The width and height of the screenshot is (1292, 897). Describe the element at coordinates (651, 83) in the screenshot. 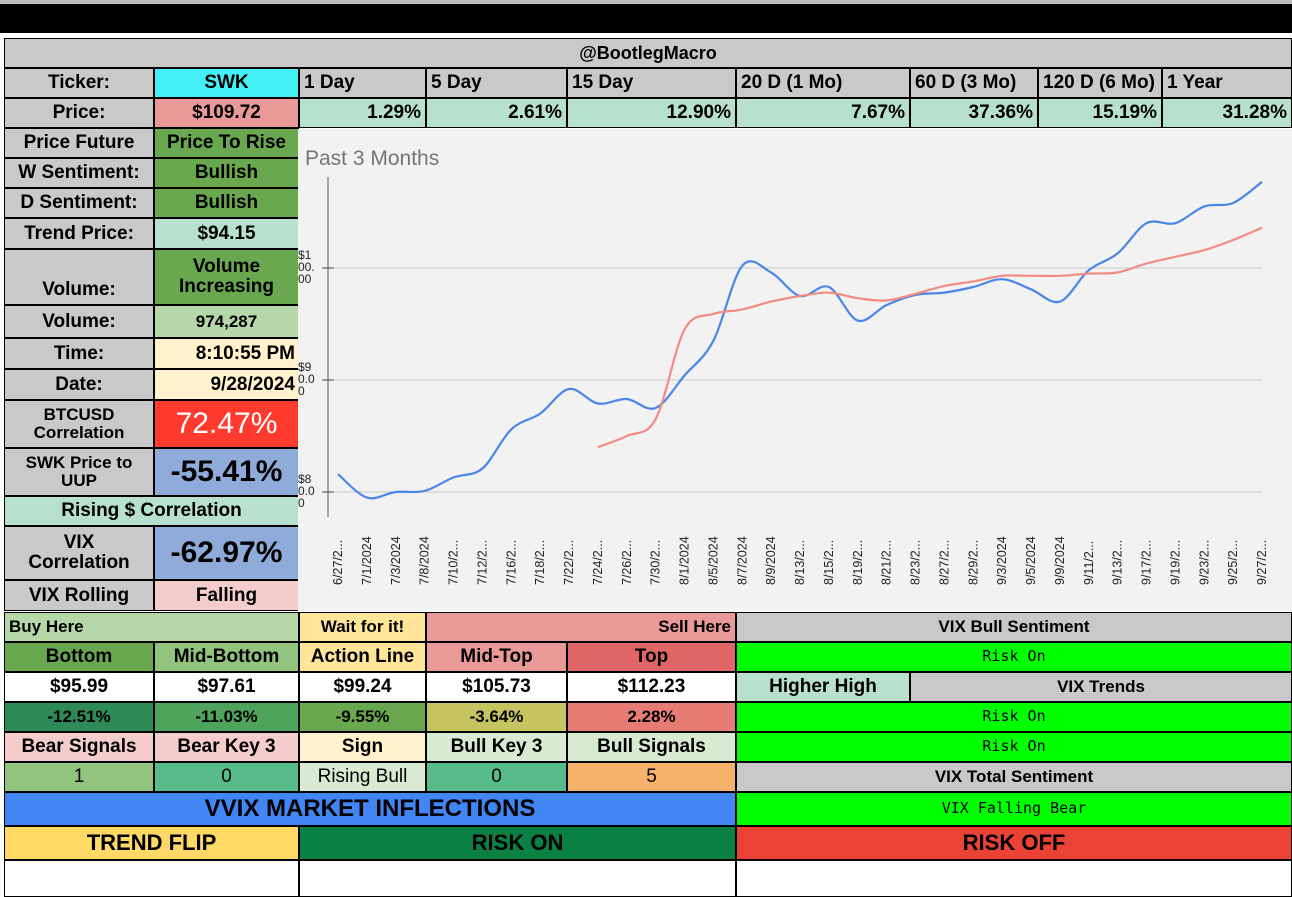

I see `period-15-day: 15 Day` at that location.